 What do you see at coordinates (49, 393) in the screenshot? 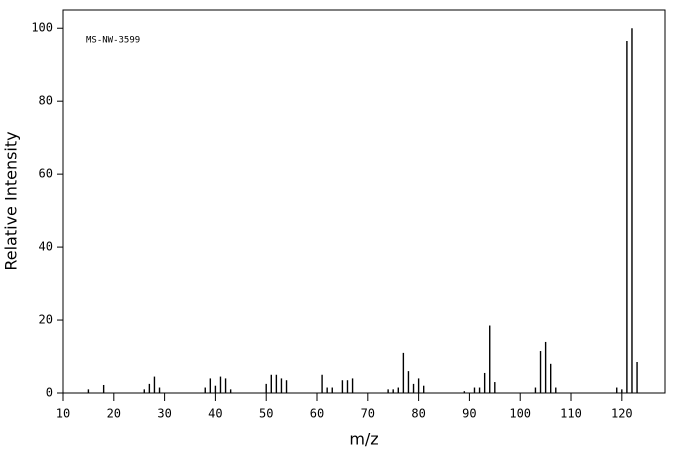
I see `y-tick-label: 0` at bounding box center [49, 393].